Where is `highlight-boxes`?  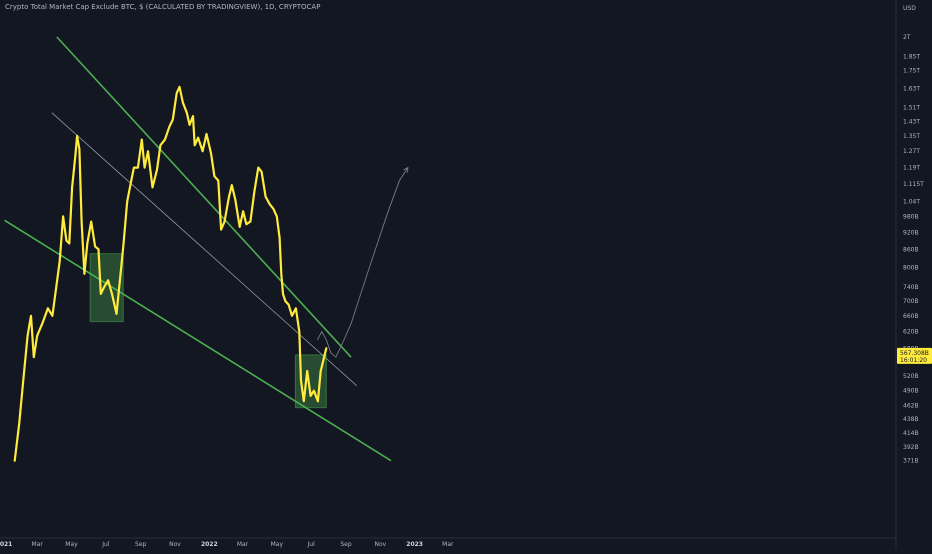
highlight-boxes is located at coordinates (208, 331).